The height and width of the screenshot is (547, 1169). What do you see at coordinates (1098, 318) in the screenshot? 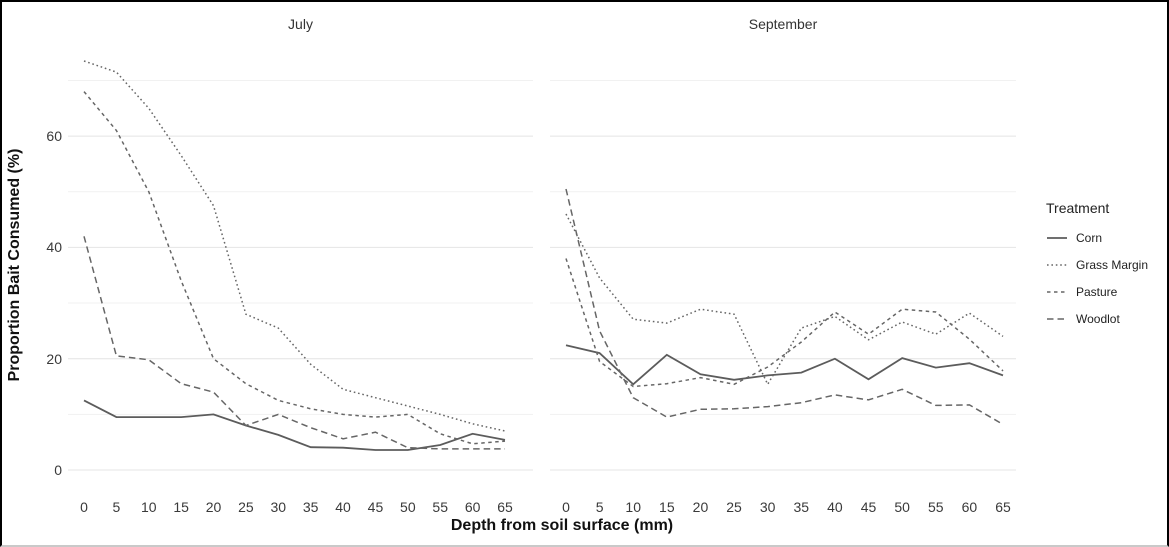
I see `legend-label-woodlot: Woodlot` at bounding box center [1098, 318].